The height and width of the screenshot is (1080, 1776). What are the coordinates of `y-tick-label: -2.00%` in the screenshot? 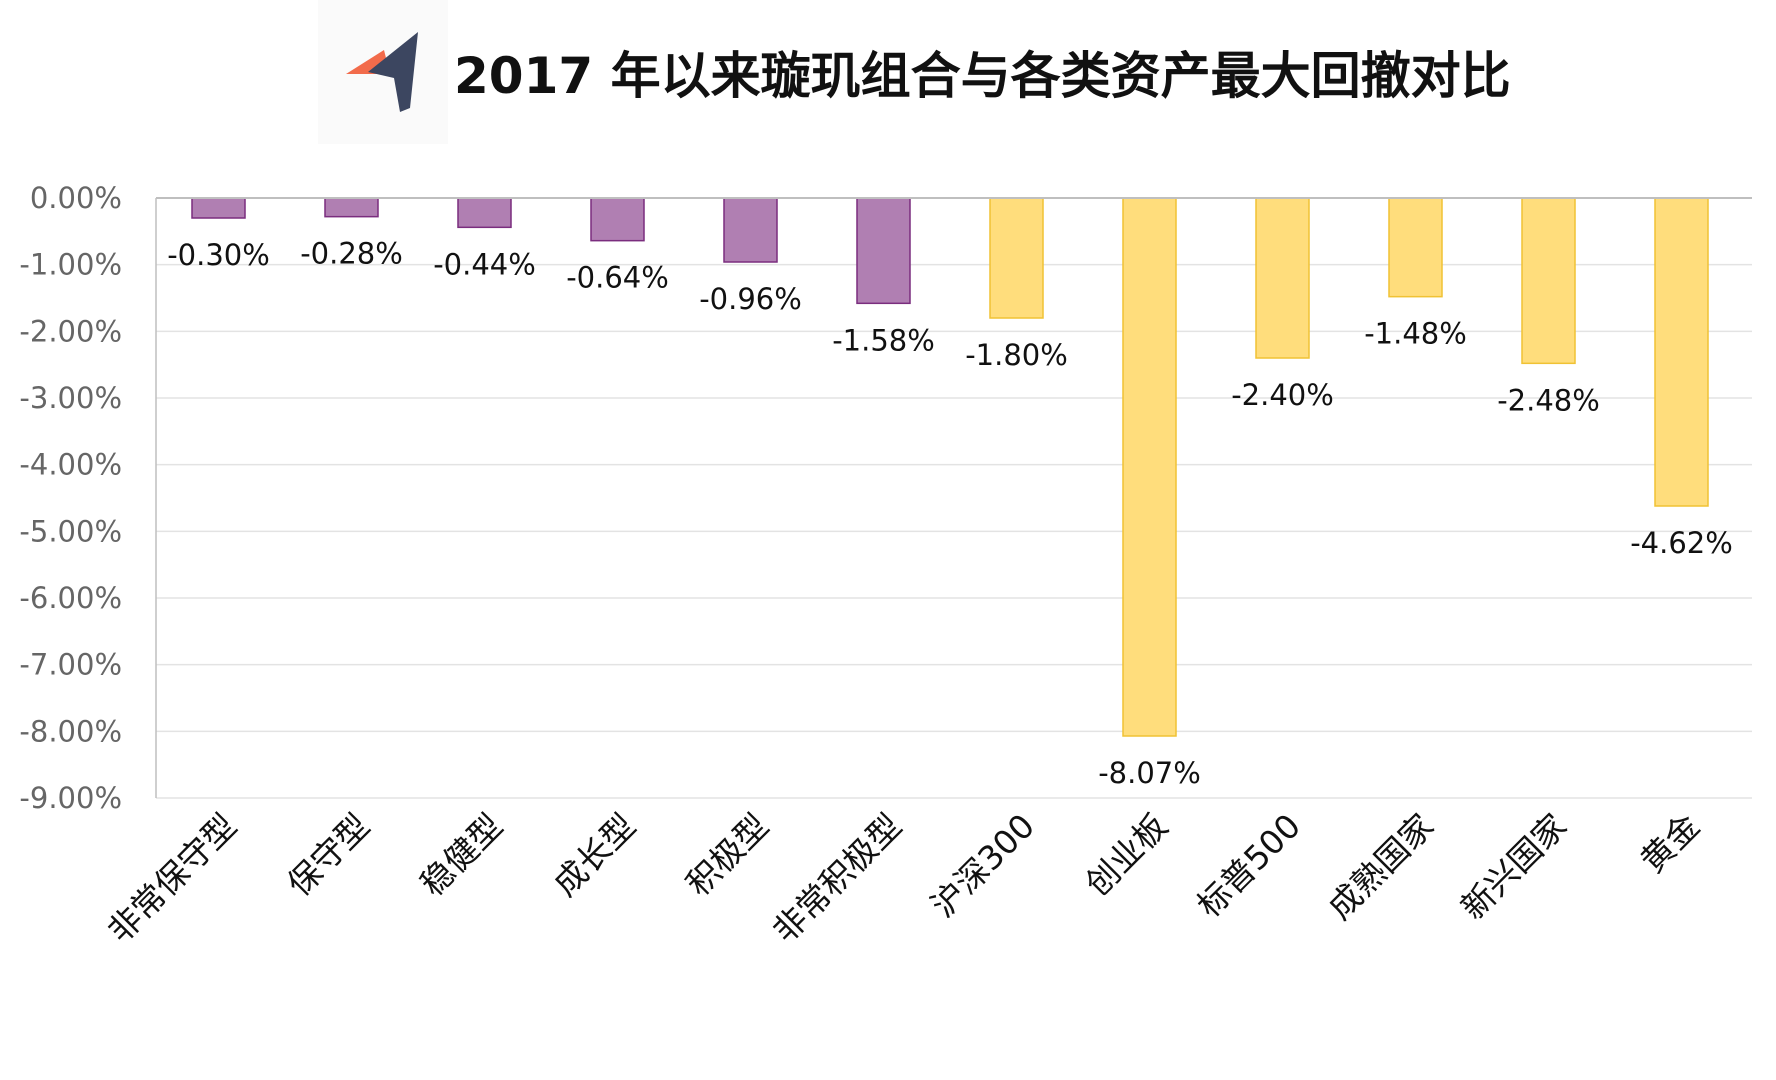 It's located at (70, 331).